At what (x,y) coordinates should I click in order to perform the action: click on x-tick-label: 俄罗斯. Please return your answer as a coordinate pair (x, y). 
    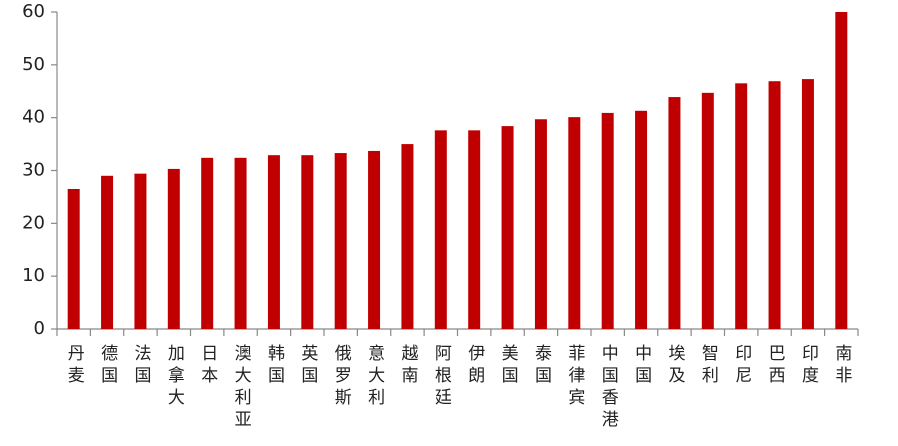
    Looking at the image, I should click on (341, 377).